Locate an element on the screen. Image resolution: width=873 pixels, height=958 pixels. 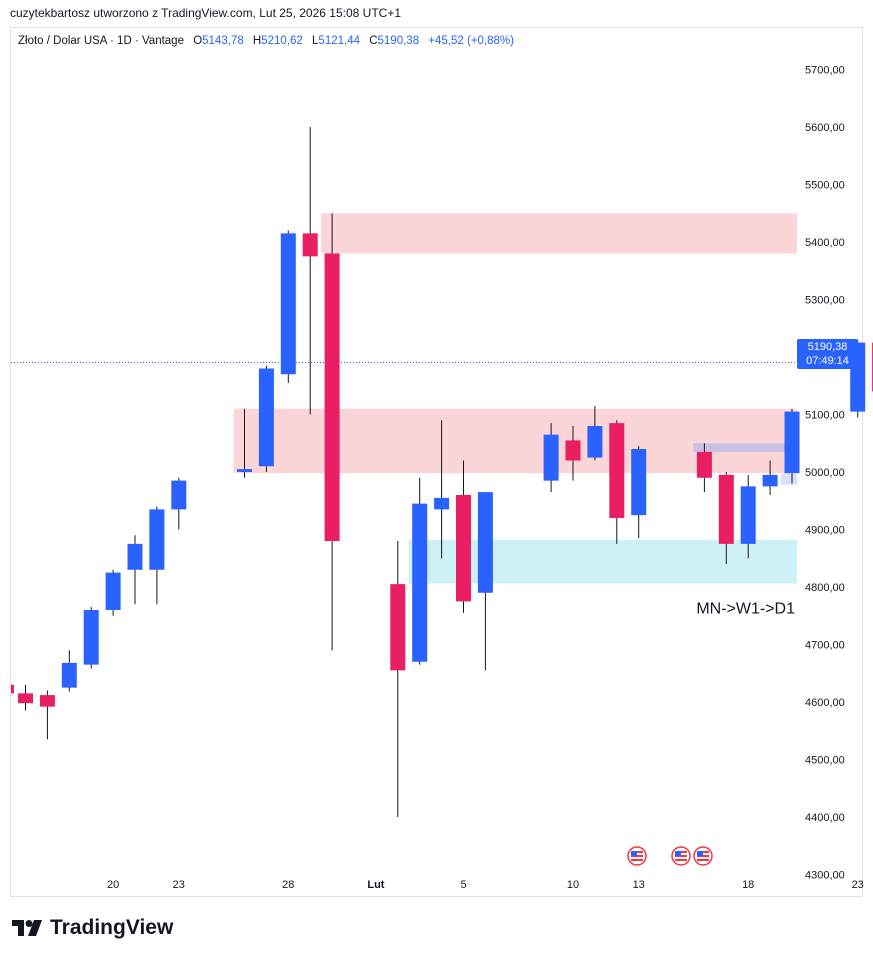
x-tick-label: 5 is located at coordinates (463, 885).